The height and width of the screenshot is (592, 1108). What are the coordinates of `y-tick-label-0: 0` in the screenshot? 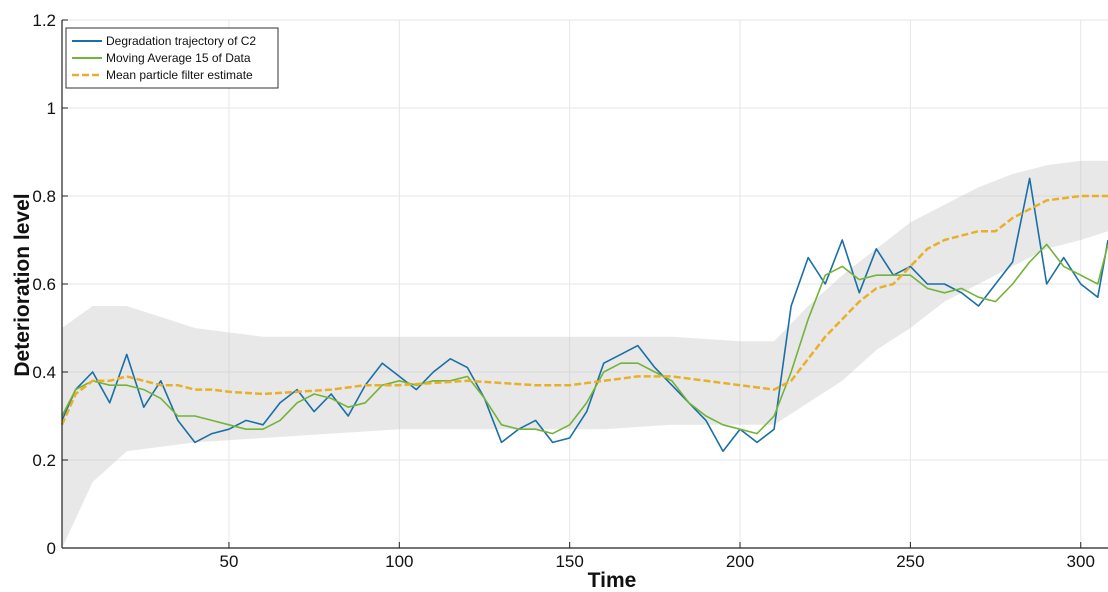 It's located at (51, 548).